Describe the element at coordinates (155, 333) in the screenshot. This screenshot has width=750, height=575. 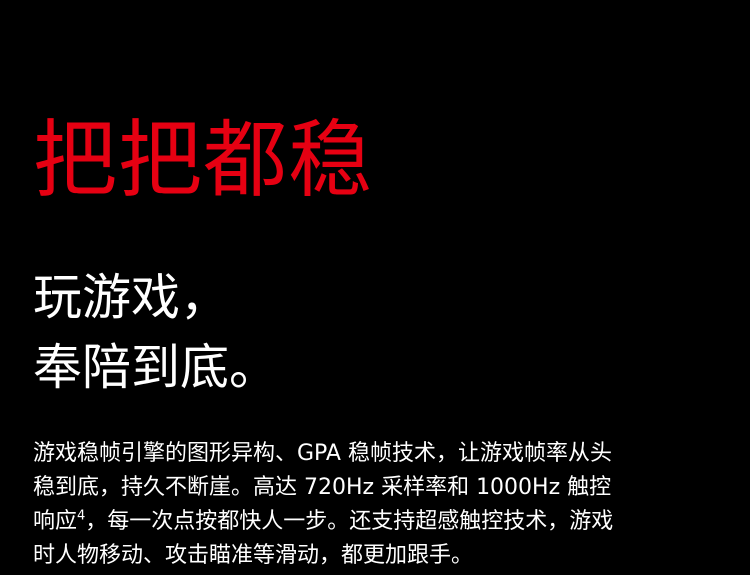
I see `subheadline: 玩游戏， 奉陪到底。` at that location.